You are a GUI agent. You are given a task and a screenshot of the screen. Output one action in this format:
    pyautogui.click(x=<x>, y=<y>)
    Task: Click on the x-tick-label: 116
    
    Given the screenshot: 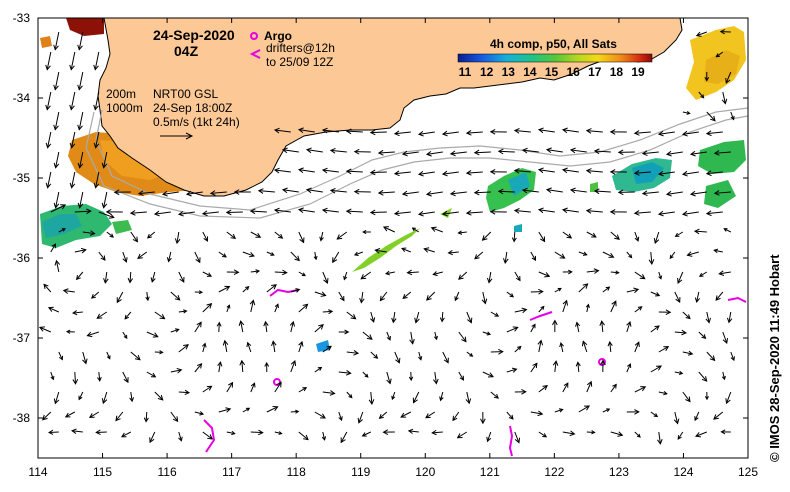 What is the action you would take?
    pyautogui.click(x=167, y=472)
    